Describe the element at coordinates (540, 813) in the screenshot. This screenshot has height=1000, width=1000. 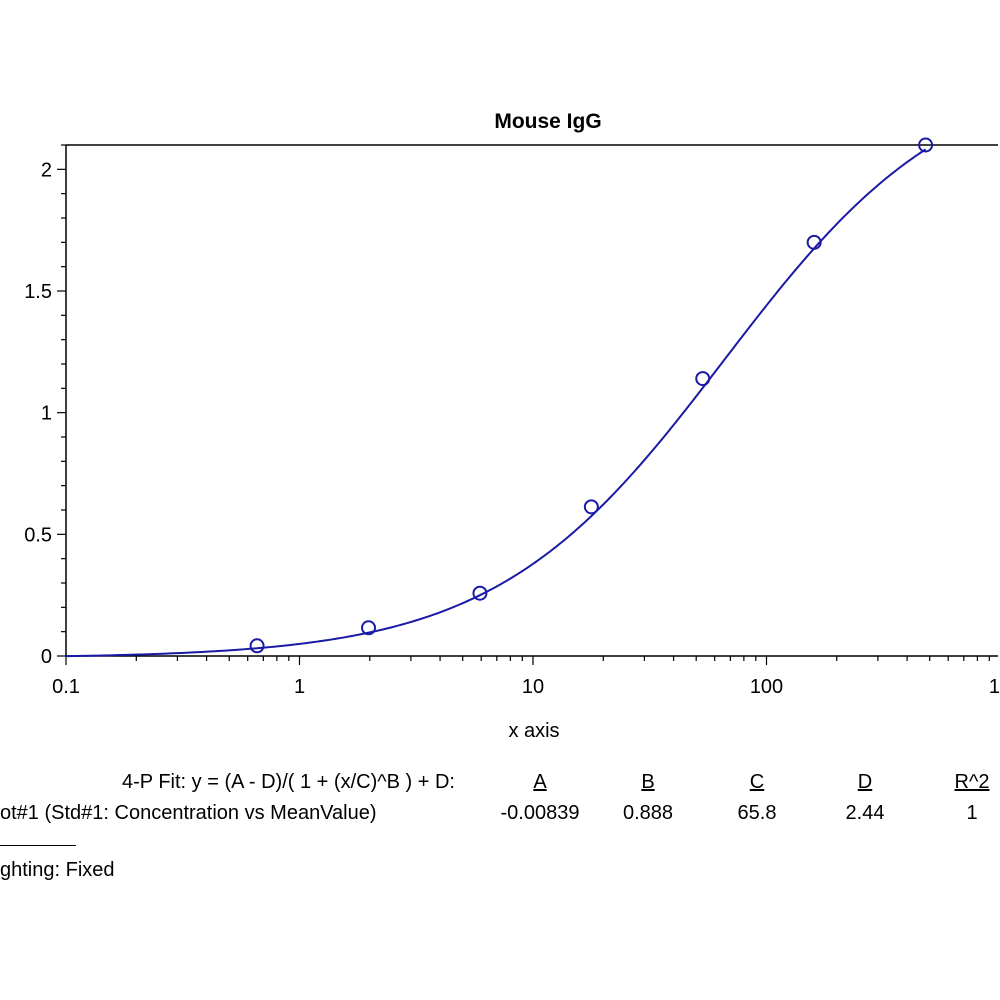
I see `fit-value-a: -0.00839` at that location.